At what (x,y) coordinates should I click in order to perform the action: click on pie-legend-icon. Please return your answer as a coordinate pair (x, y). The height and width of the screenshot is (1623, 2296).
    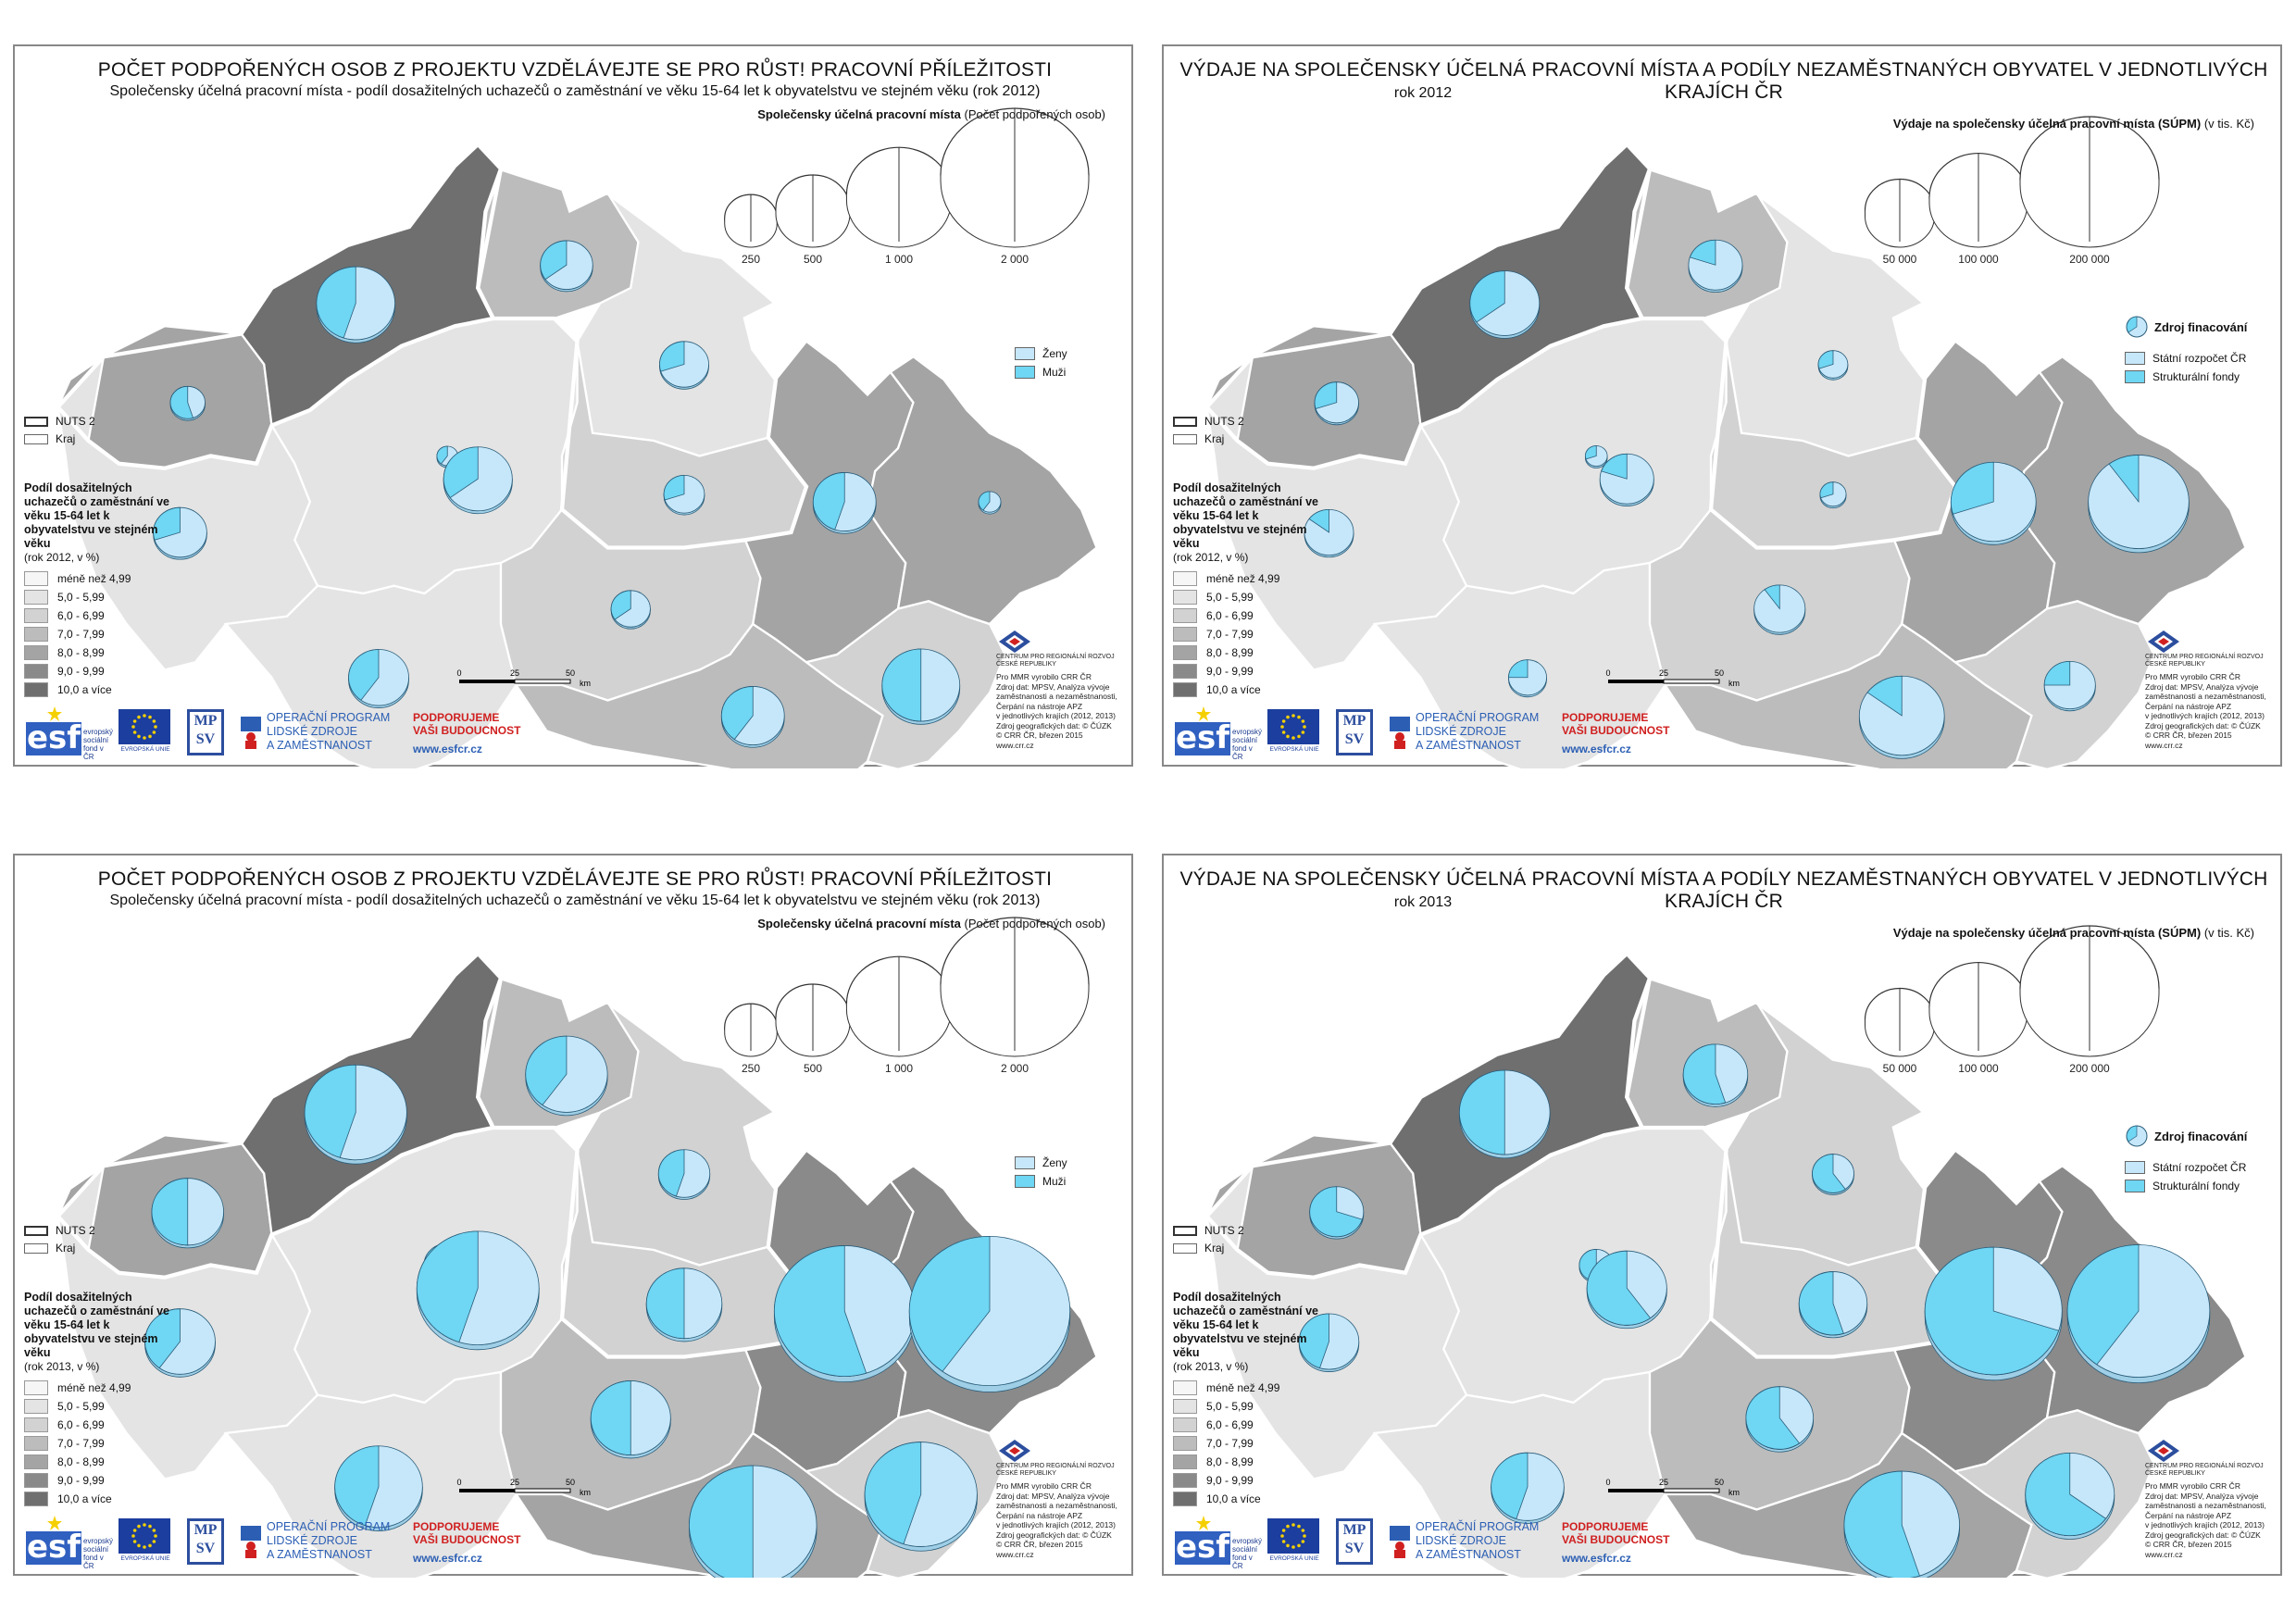
    Looking at the image, I should click on (2137, 327).